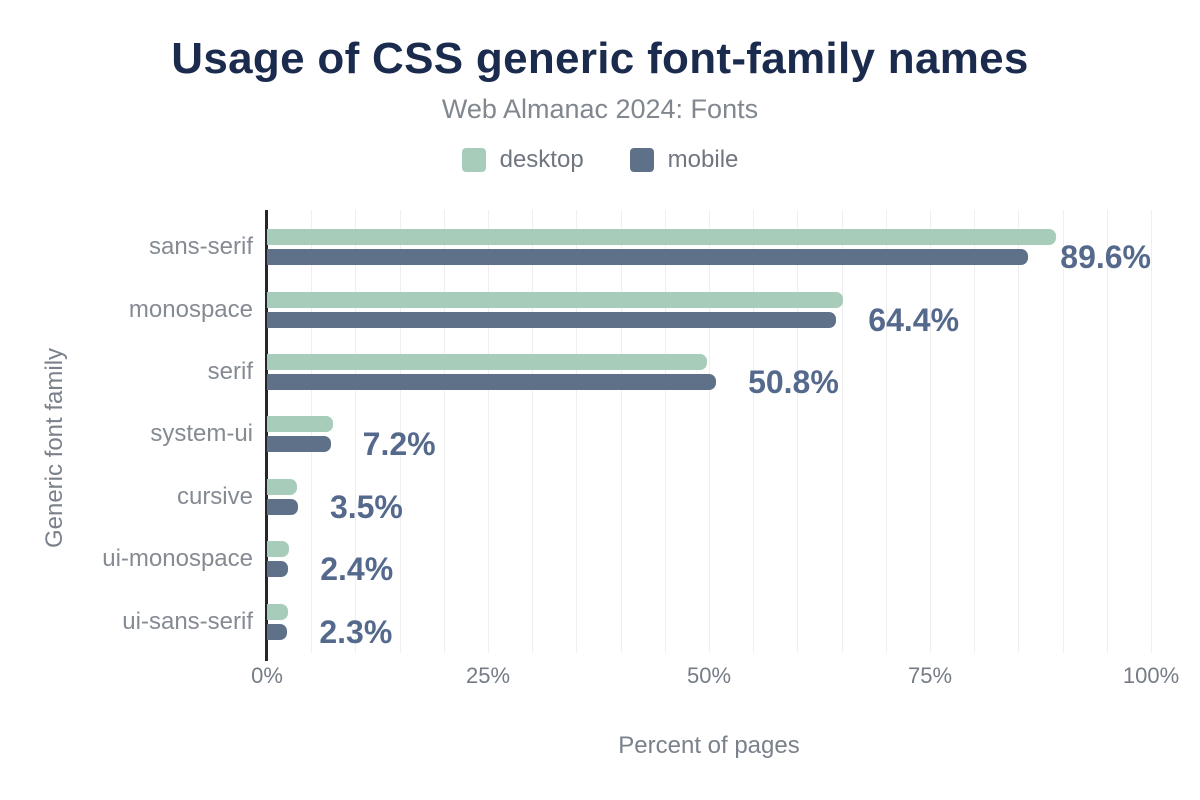 This screenshot has width=1200, height=800. I want to click on bar-group: 7.2%, so click(709, 434).